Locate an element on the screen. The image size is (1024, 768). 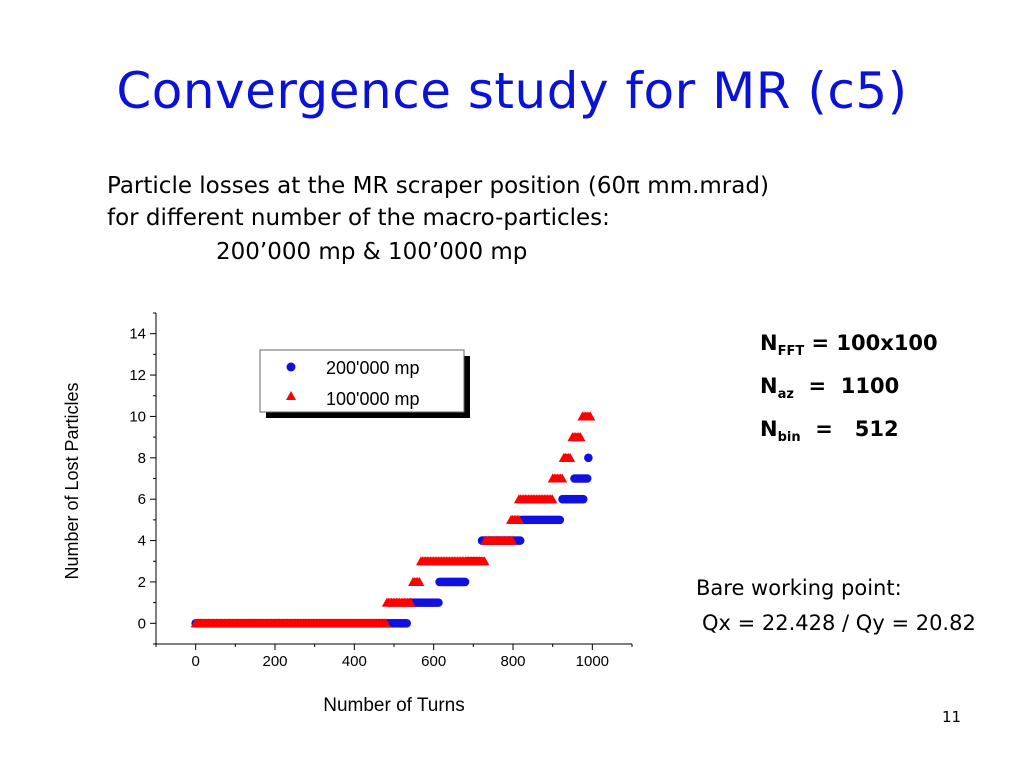
y-axis-label: Number of Lost Particles is located at coordinates (72, 480).